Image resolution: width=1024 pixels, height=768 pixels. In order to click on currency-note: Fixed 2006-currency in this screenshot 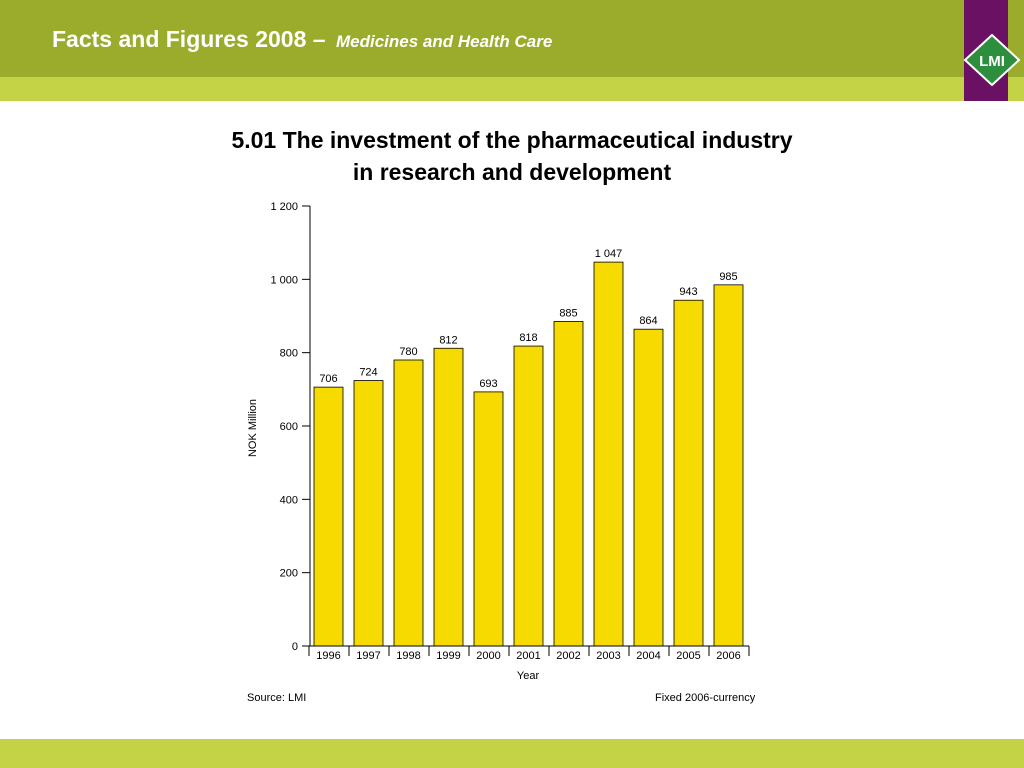, I will do `click(705, 698)`.